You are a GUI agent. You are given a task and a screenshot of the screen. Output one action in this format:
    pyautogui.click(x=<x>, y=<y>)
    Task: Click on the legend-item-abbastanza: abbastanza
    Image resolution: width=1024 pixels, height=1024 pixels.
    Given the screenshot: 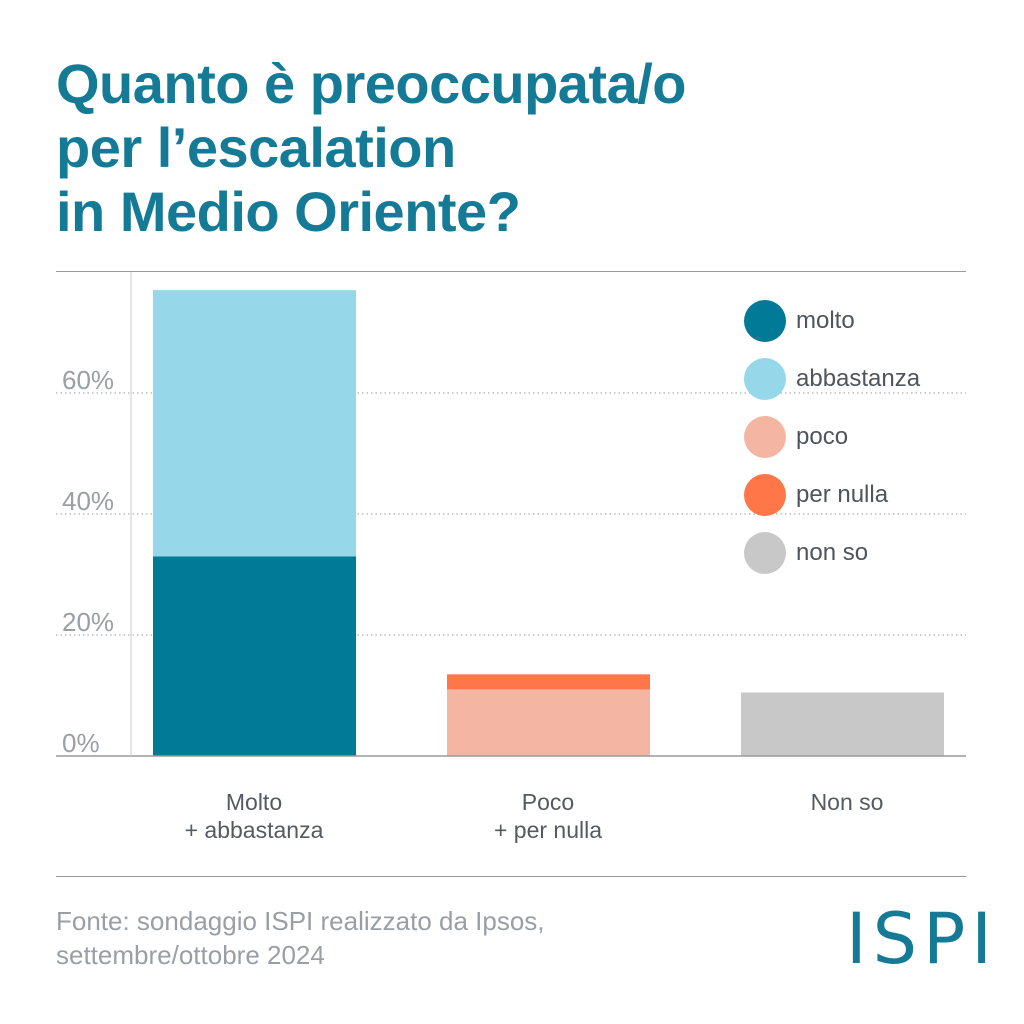 What is the action you would take?
    pyautogui.click(x=864, y=379)
    